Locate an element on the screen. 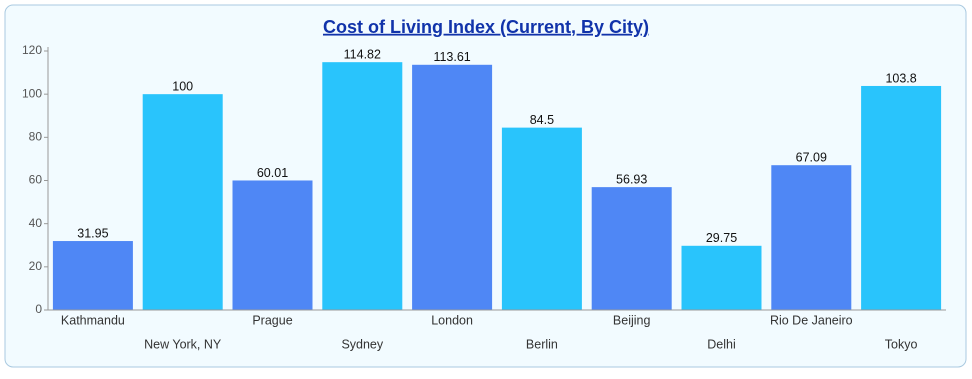 The width and height of the screenshot is (972, 379). value-label: 114.82 is located at coordinates (362, 54).